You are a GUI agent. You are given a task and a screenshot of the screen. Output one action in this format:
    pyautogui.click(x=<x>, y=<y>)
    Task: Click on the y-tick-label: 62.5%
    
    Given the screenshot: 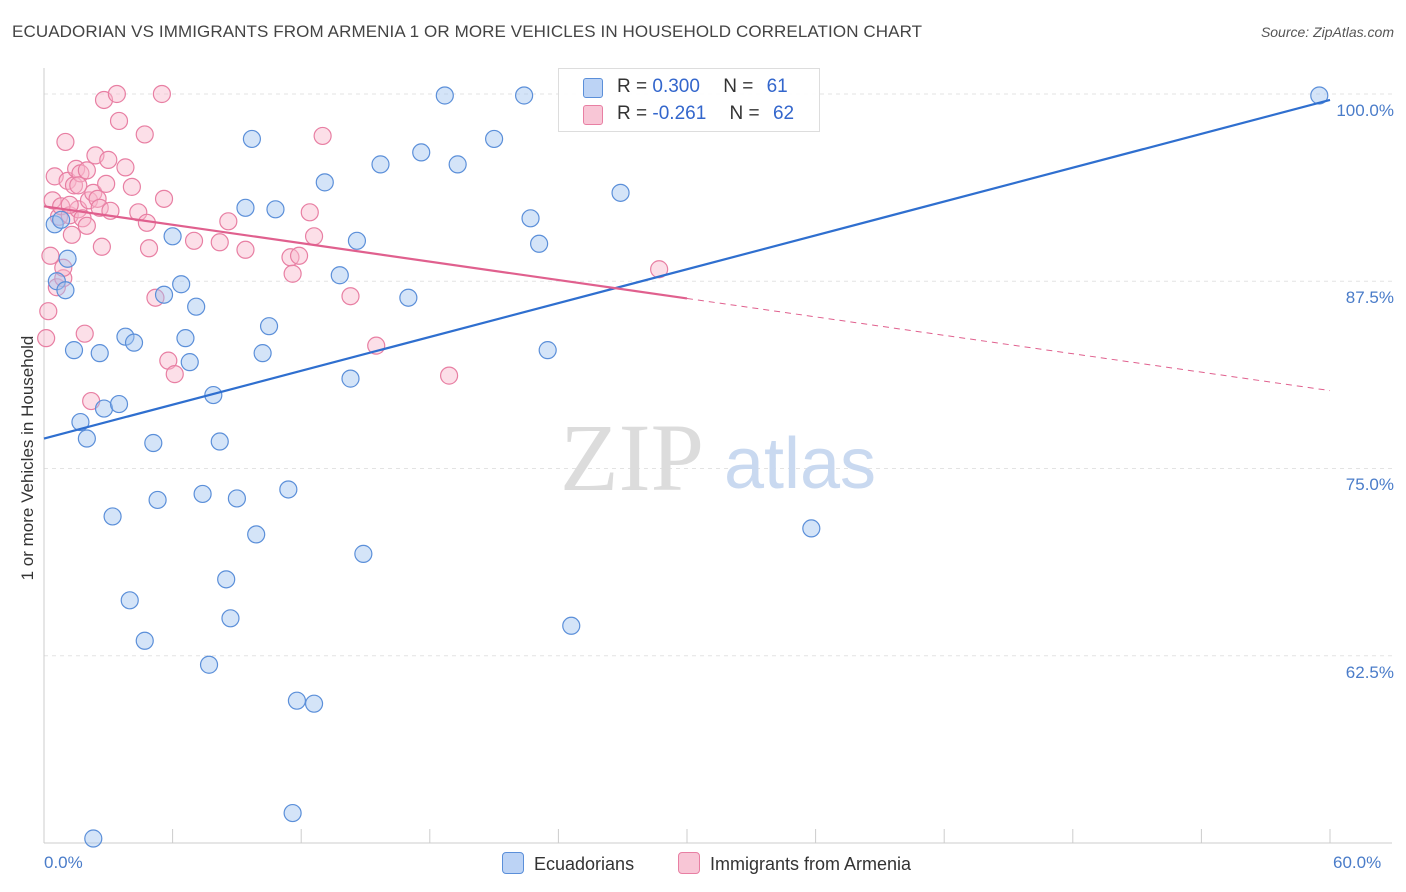 What is the action you would take?
    pyautogui.click(x=1369, y=672)
    